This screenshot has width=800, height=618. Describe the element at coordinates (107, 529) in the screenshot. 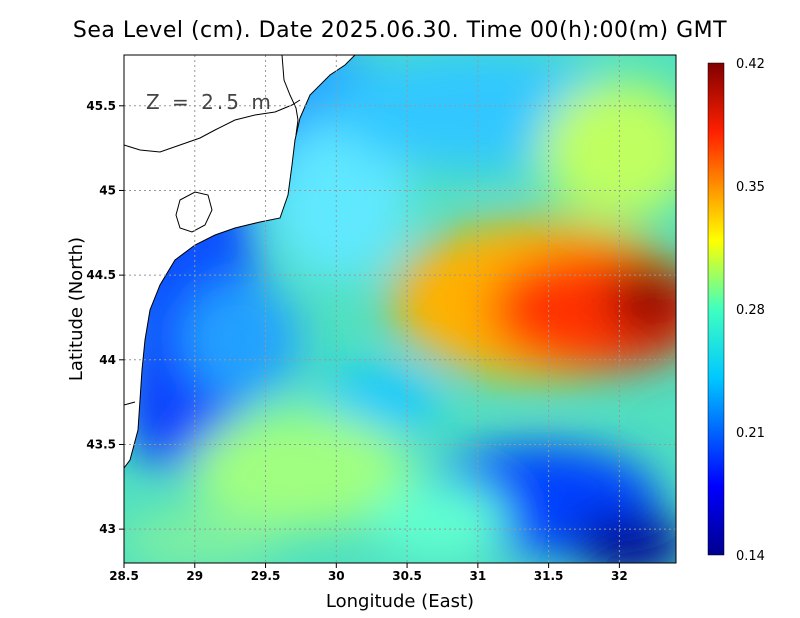

I see `y-tick-label: 43` at that location.